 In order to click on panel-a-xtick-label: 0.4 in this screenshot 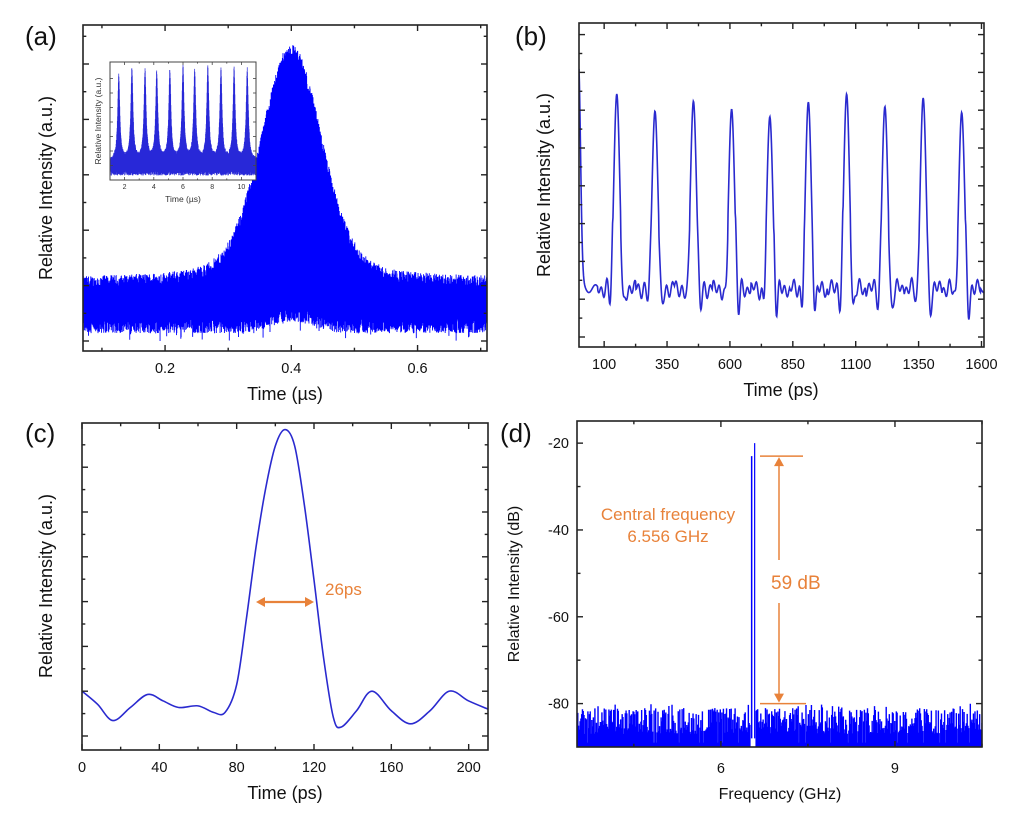, I will do `click(291, 369)`.